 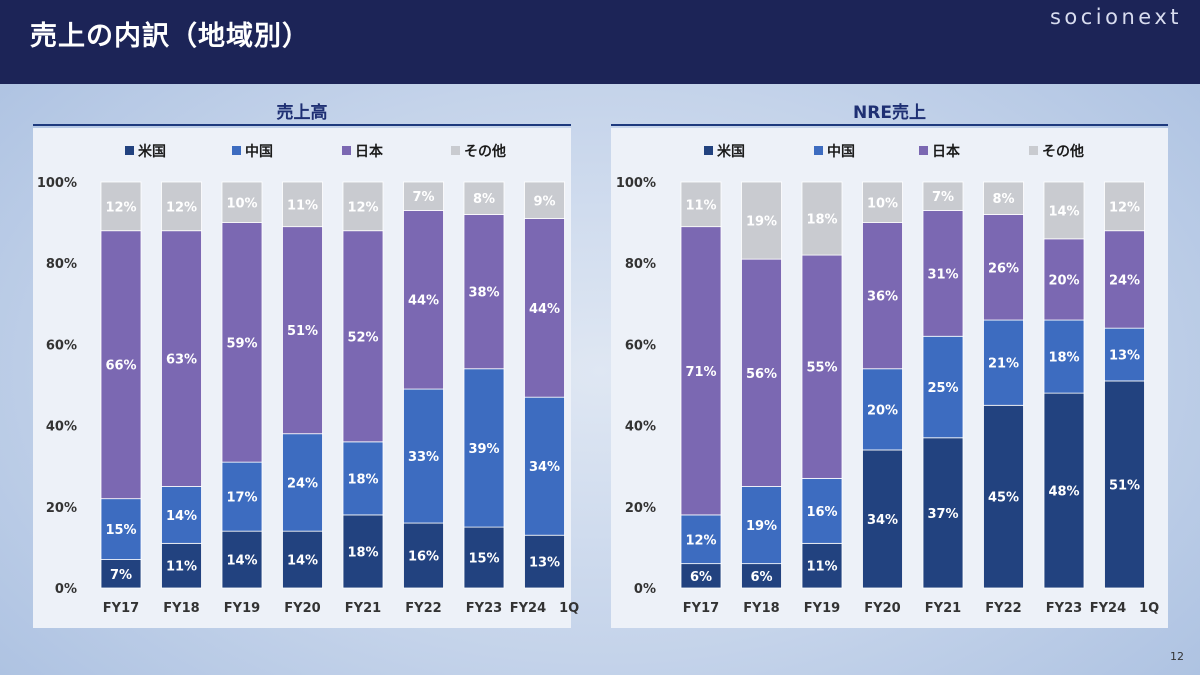 I want to click on data-label: 20%, so click(x=882, y=410).